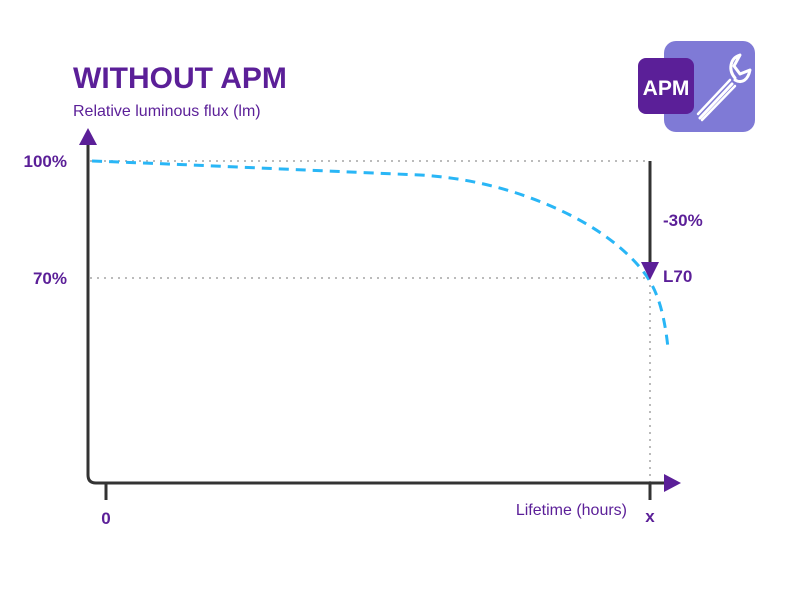 The width and height of the screenshot is (800, 596). I want to click on drop-label: -30%, so click(683, 220).